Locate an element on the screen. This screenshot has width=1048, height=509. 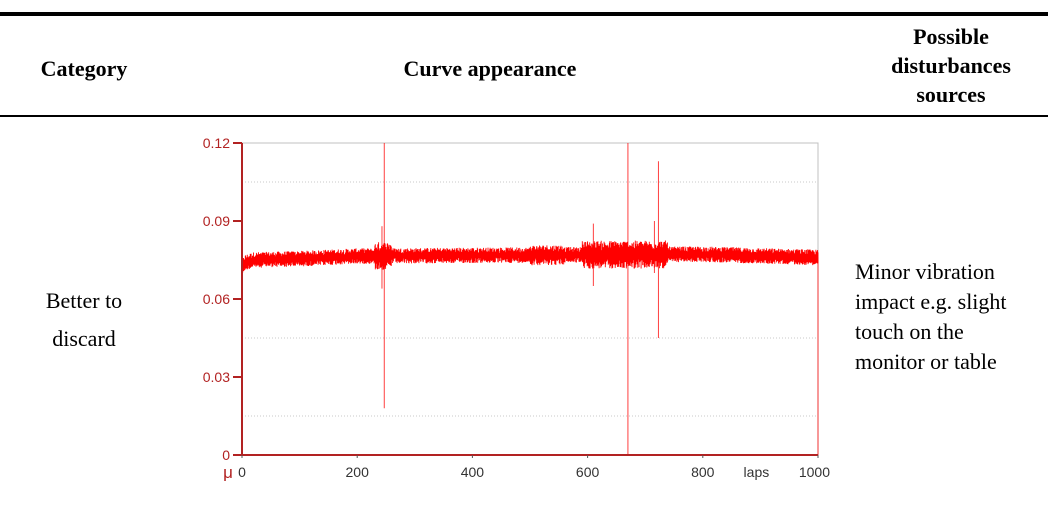
sources-line: touch on the is located at coordinates (950, 332).